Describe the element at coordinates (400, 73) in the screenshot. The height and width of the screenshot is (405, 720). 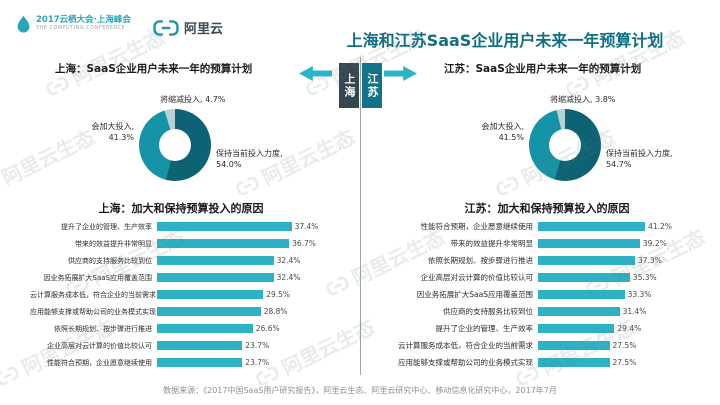
I see `arrow-right-icon` at that location.